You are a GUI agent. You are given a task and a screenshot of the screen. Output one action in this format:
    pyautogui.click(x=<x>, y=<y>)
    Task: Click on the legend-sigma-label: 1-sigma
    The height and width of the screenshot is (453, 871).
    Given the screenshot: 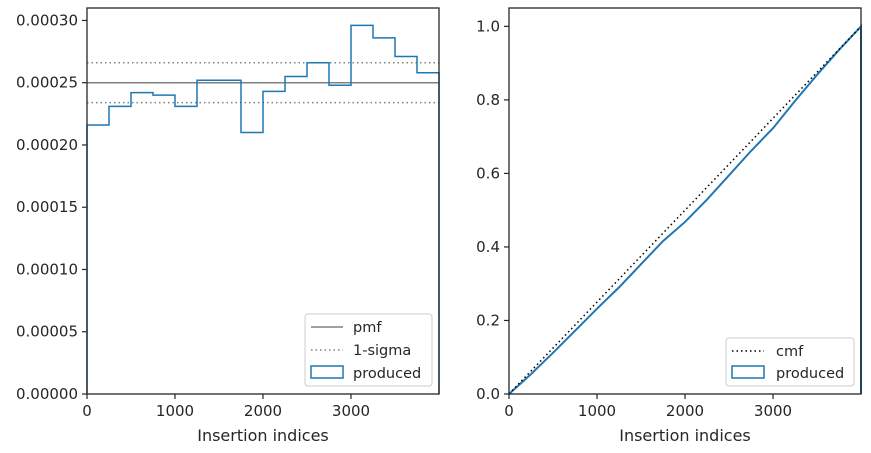 What is the action you would take?
    pyautogui.click(x=382, y=351)
    